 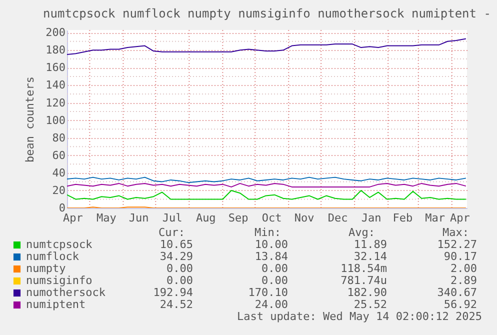 I want to click on legend-label: numiptent, so click(x=56, y=304).